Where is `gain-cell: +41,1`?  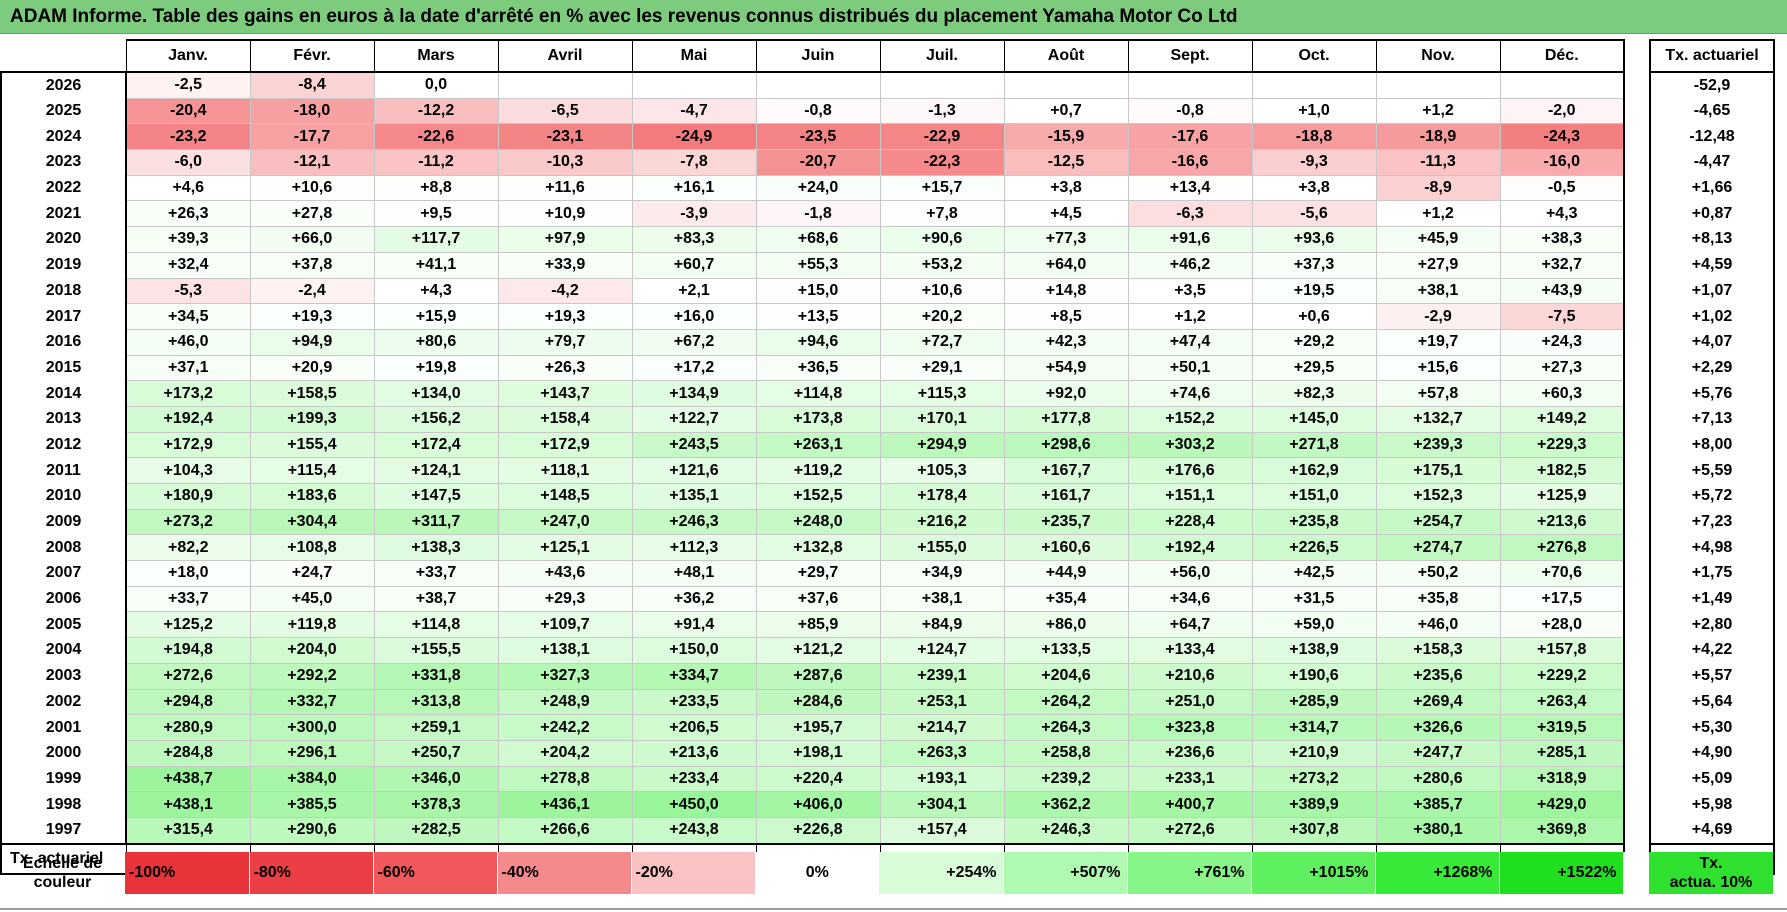
gain-cell: +41,1 is located at coordinates (436, 265).